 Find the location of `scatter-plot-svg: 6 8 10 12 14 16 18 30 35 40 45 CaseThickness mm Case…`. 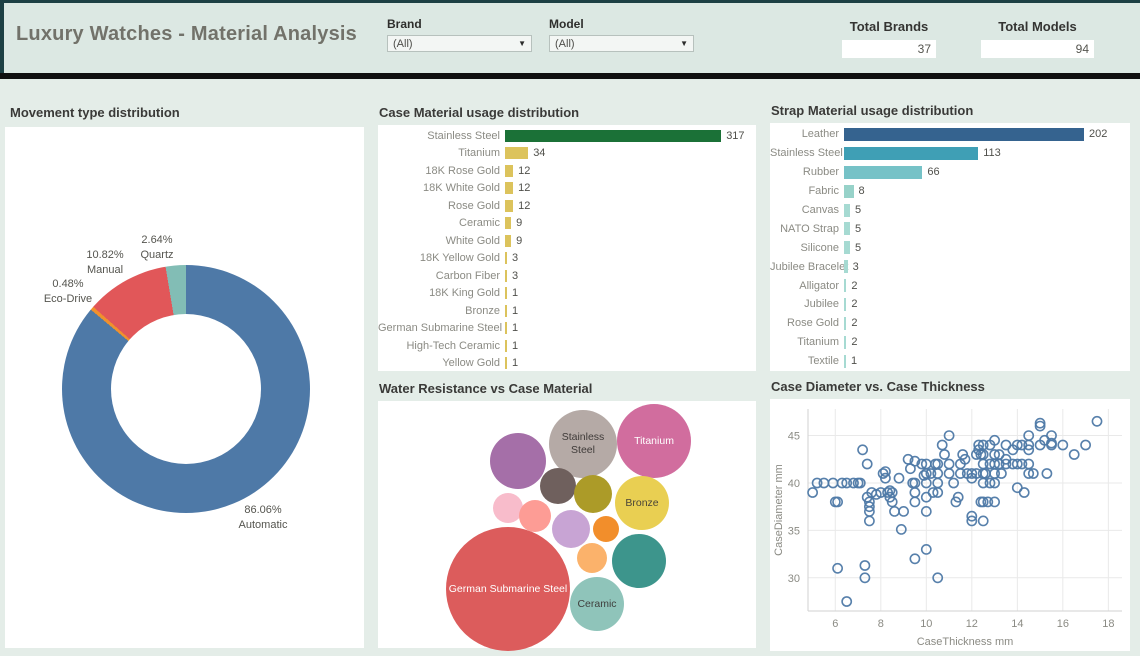

scatter-plot-svg: 6 8 10 12 14 16 18 30 35 40 45 CaseThickness mm Case… is located at coordinates (950, 525).